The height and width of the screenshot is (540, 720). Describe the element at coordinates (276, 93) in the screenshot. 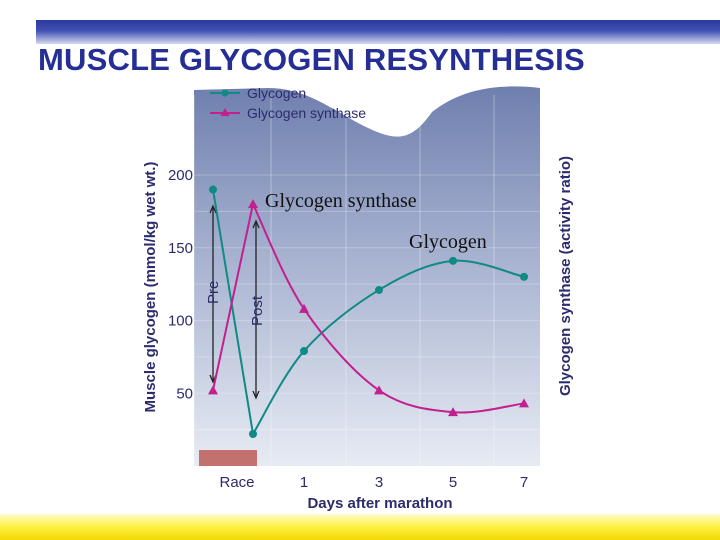

I see `legend-label-glycogen: Glycogen` at that location.